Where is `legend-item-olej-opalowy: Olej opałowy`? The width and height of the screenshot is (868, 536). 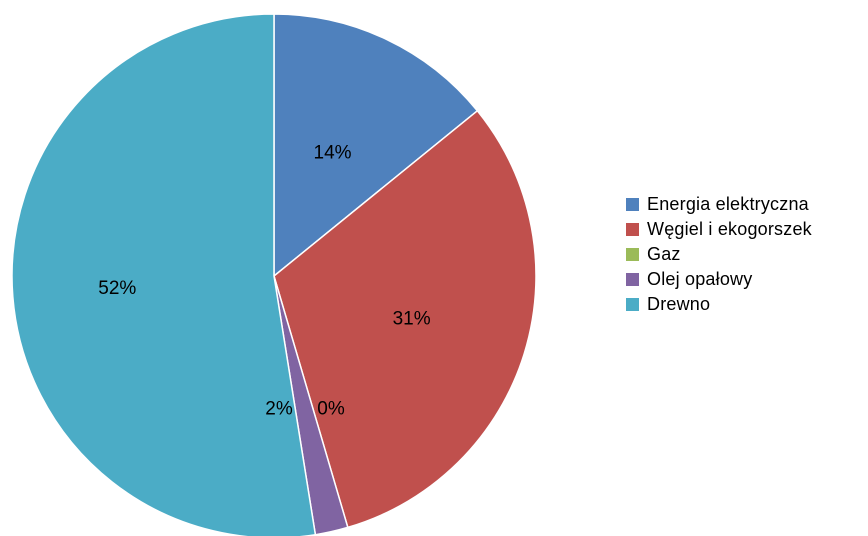
legend-item-olej-opalowy: Olej opałowy is located at coordinates (719, 279).